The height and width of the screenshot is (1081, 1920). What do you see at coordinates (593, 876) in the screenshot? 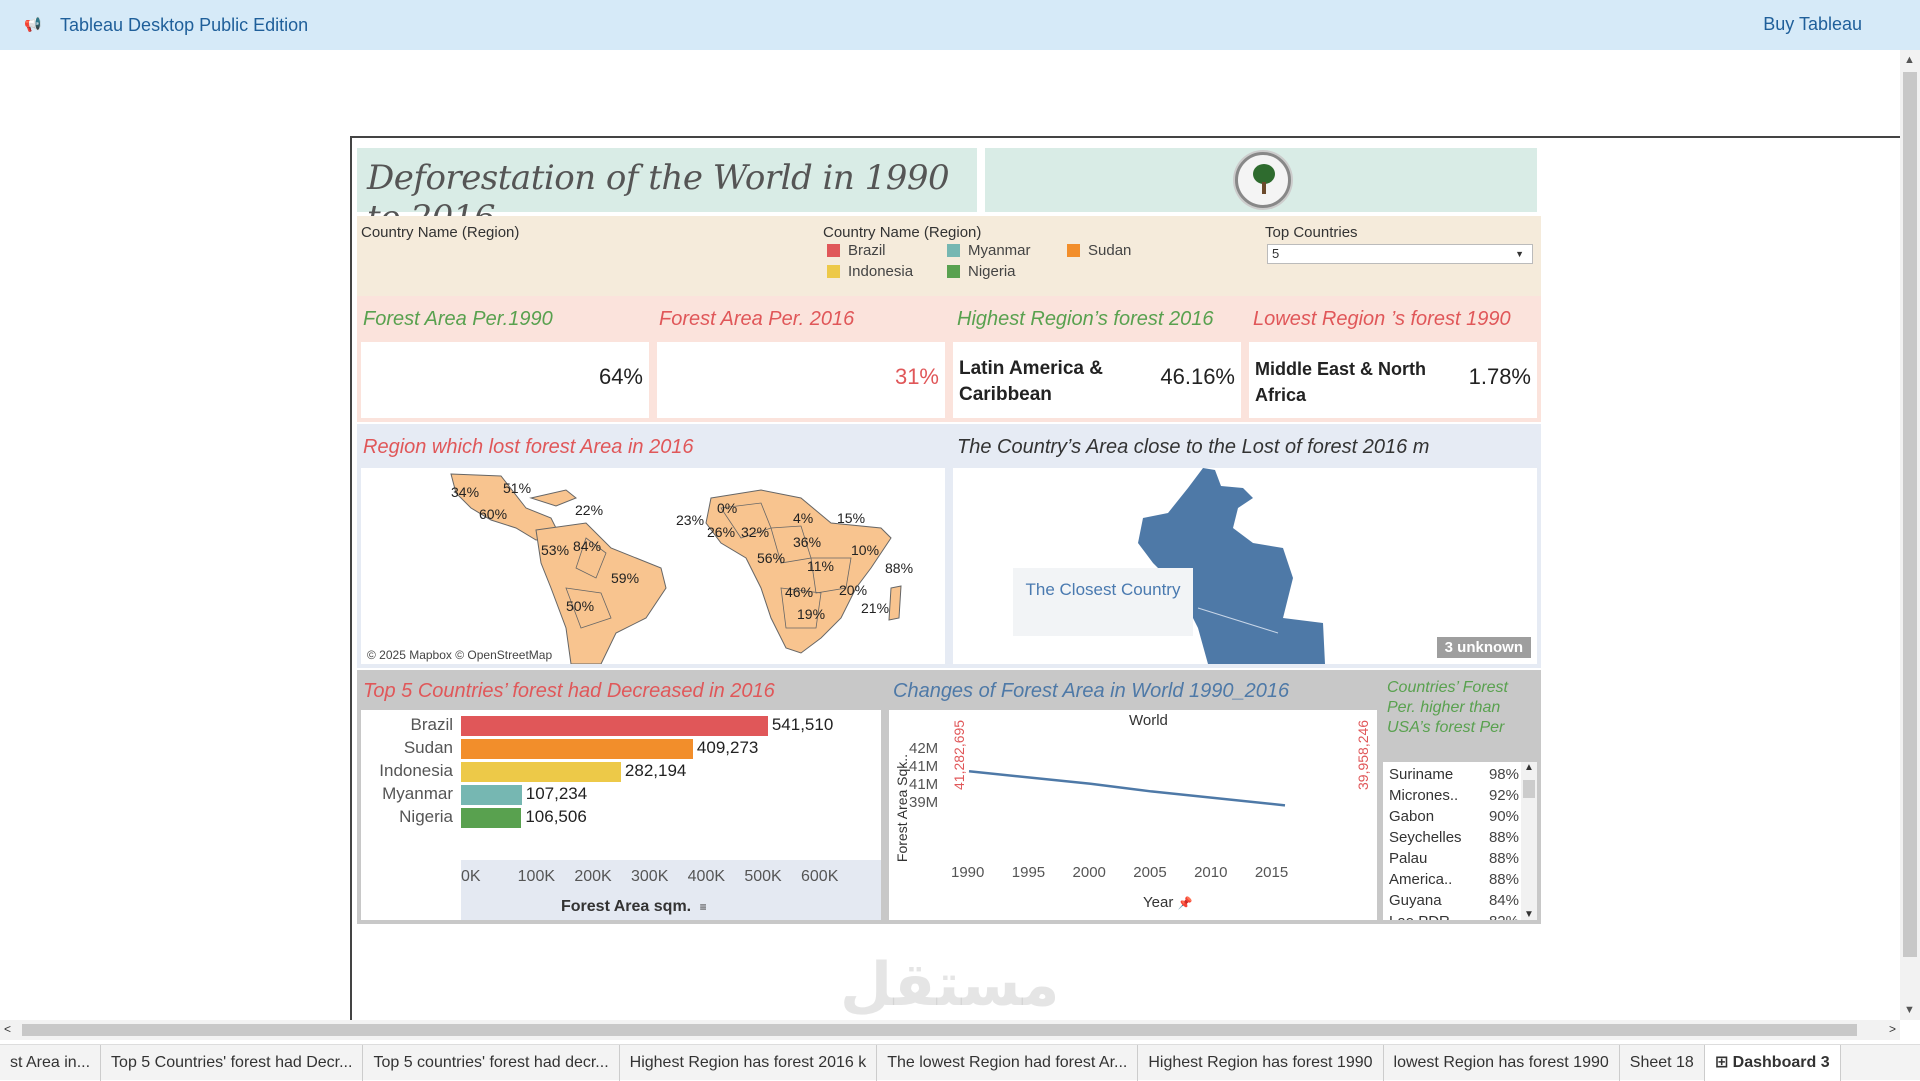
I see `bar-tick-label: 200K` at bounding box center [593, 876].